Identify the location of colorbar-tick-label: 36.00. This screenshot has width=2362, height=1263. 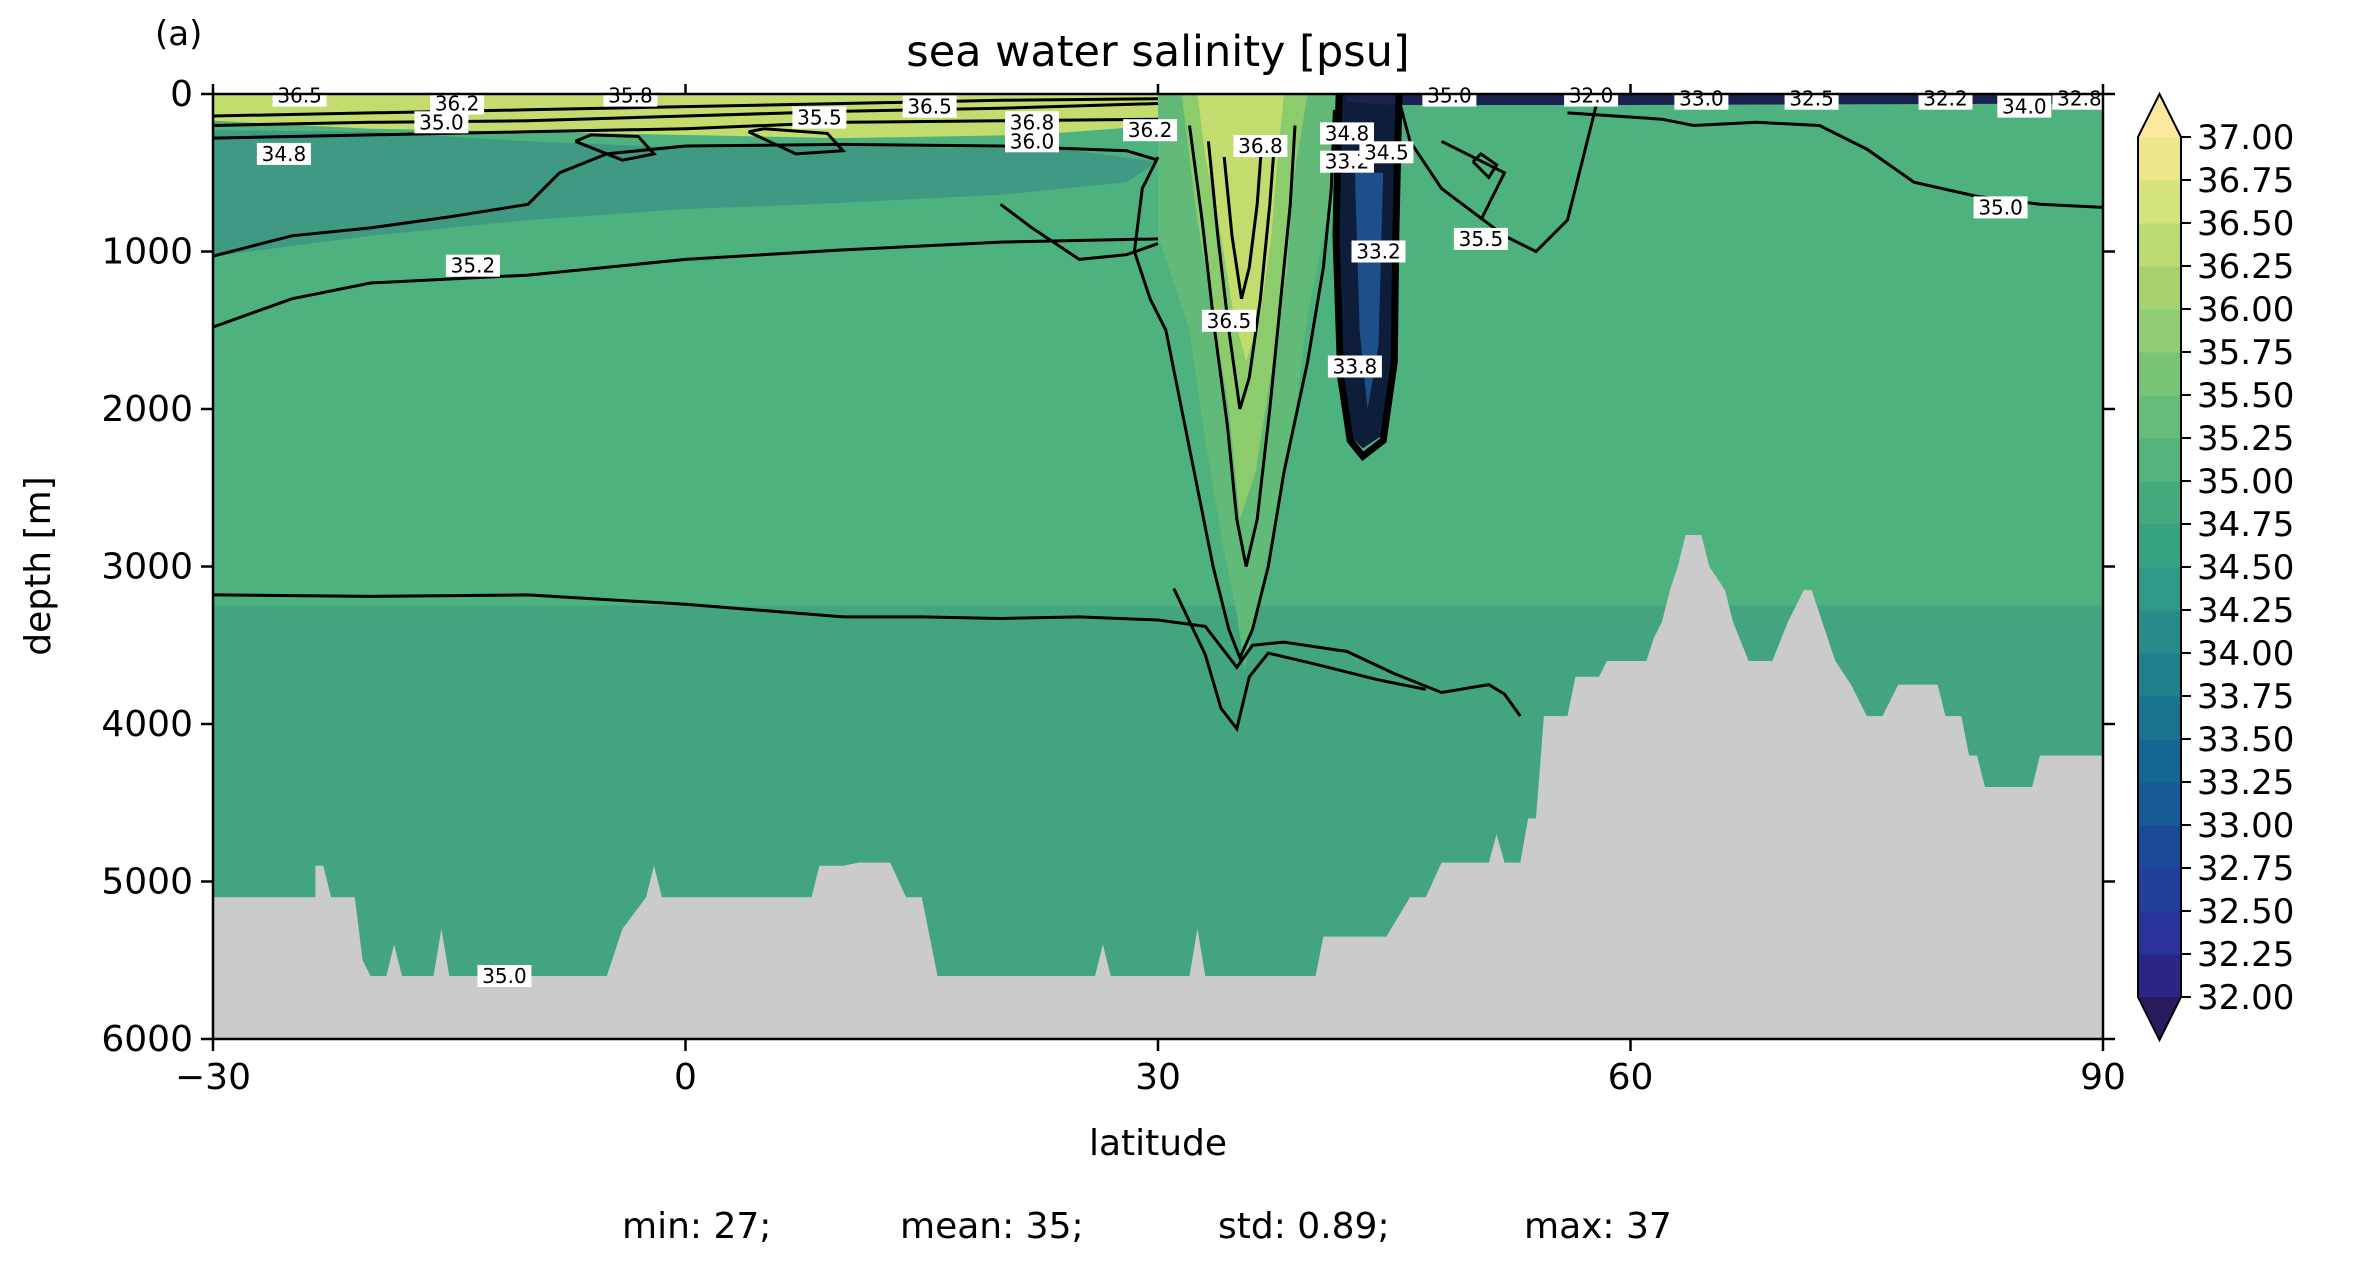
(2245, 310).